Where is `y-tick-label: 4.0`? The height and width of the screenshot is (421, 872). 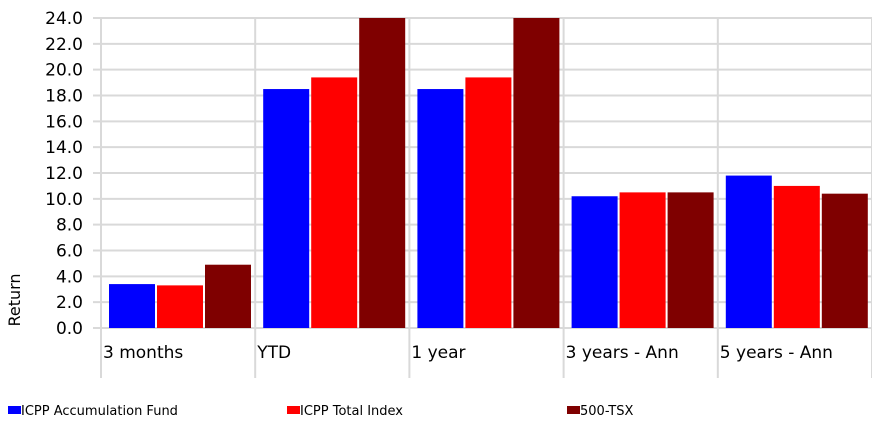 y-tick-label: 4.0 is located at coordinates (69, 277).